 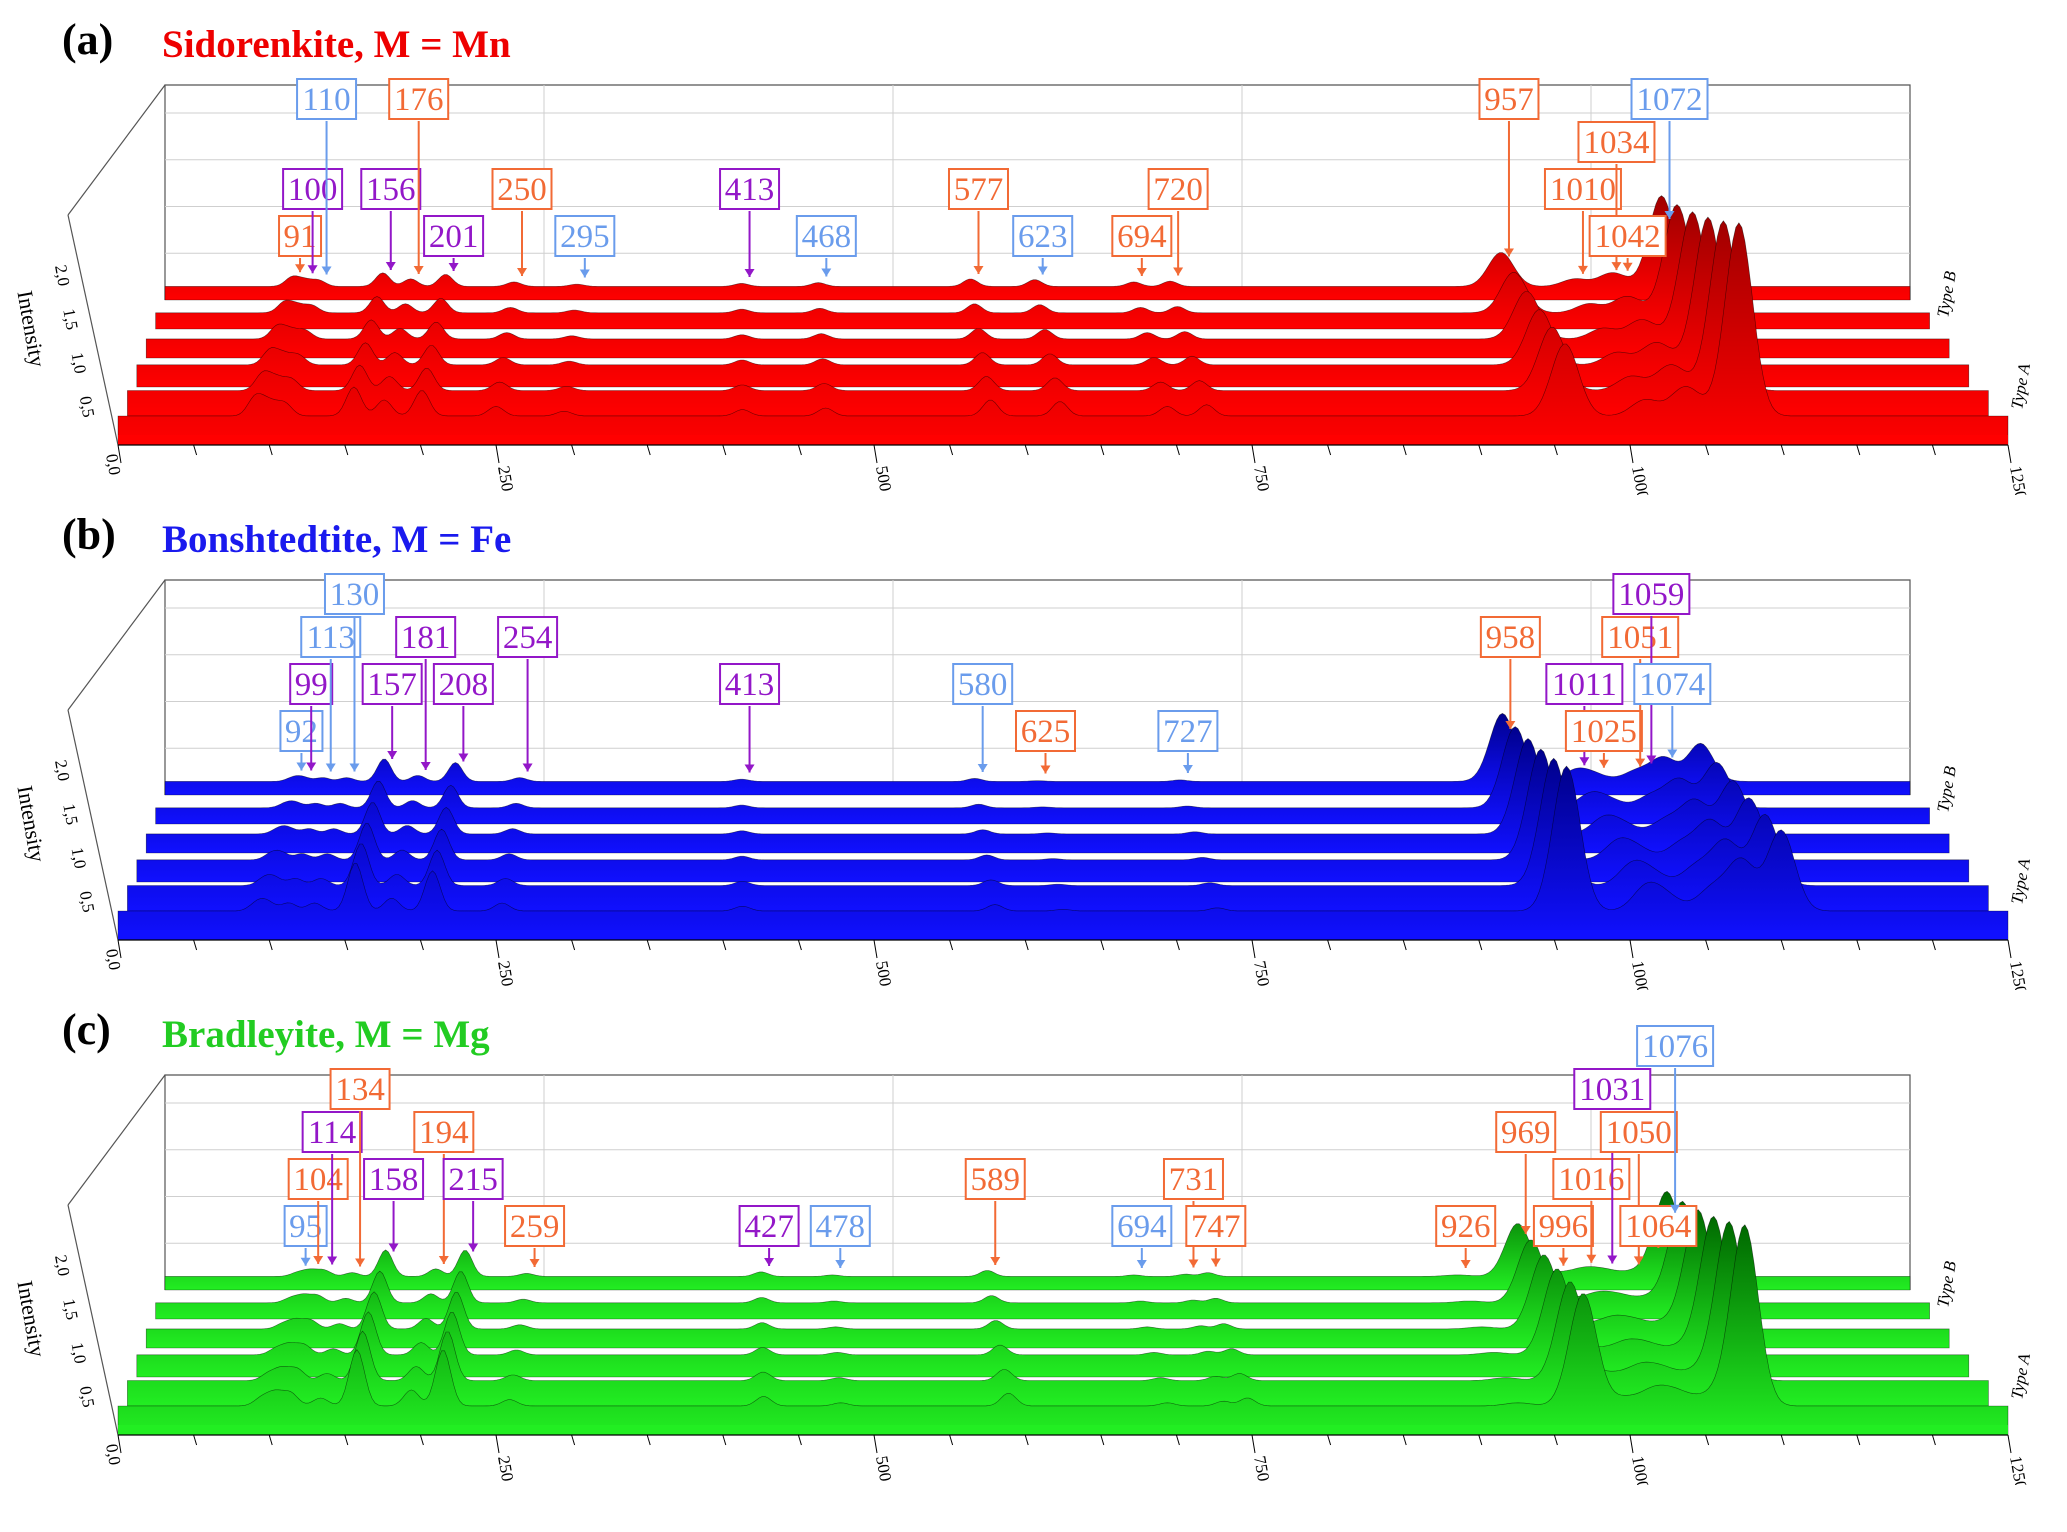 I want to click on peak-label: 427, so click(x=769, y=1235).